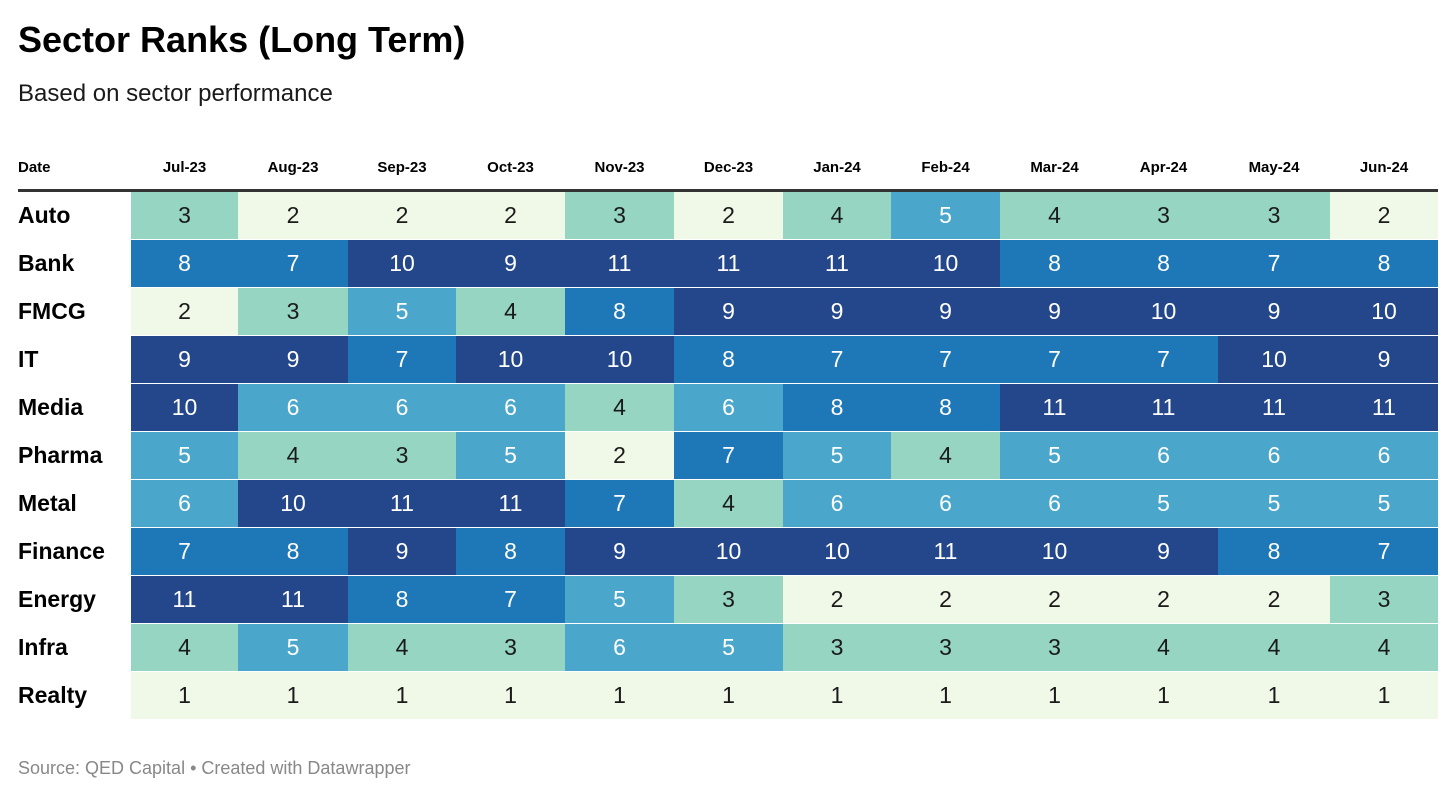  Describe the element at coordinates (242, 39) in the screenshot. I see `chart-title: Sector Ranks (Long Term)` at that location.